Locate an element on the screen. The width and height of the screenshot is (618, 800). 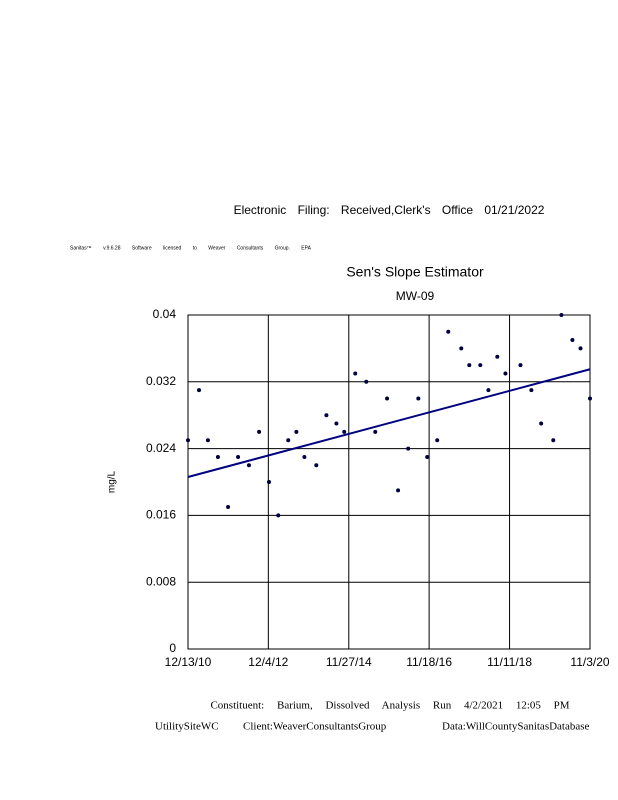
y-tick-label: 0 is located at coordinates (172, 648).